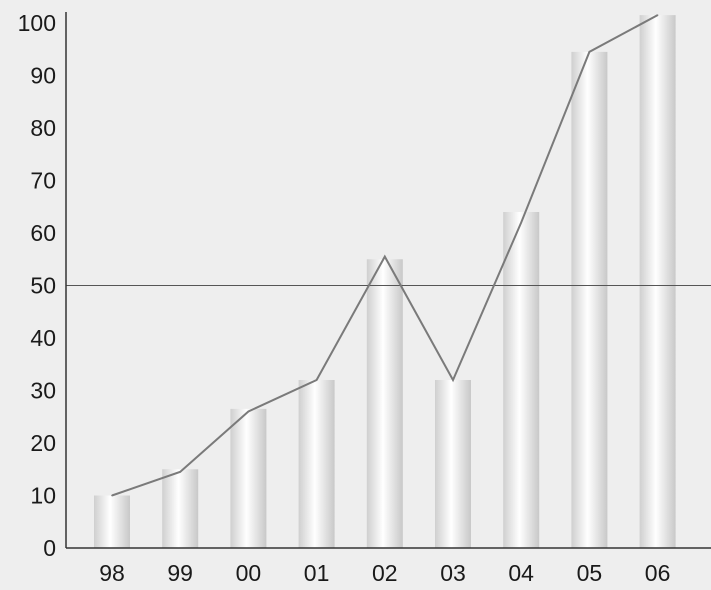 This screenshot has height=590, width=711. I want to click on y-tick-label-90: 90, so click(43, 76).